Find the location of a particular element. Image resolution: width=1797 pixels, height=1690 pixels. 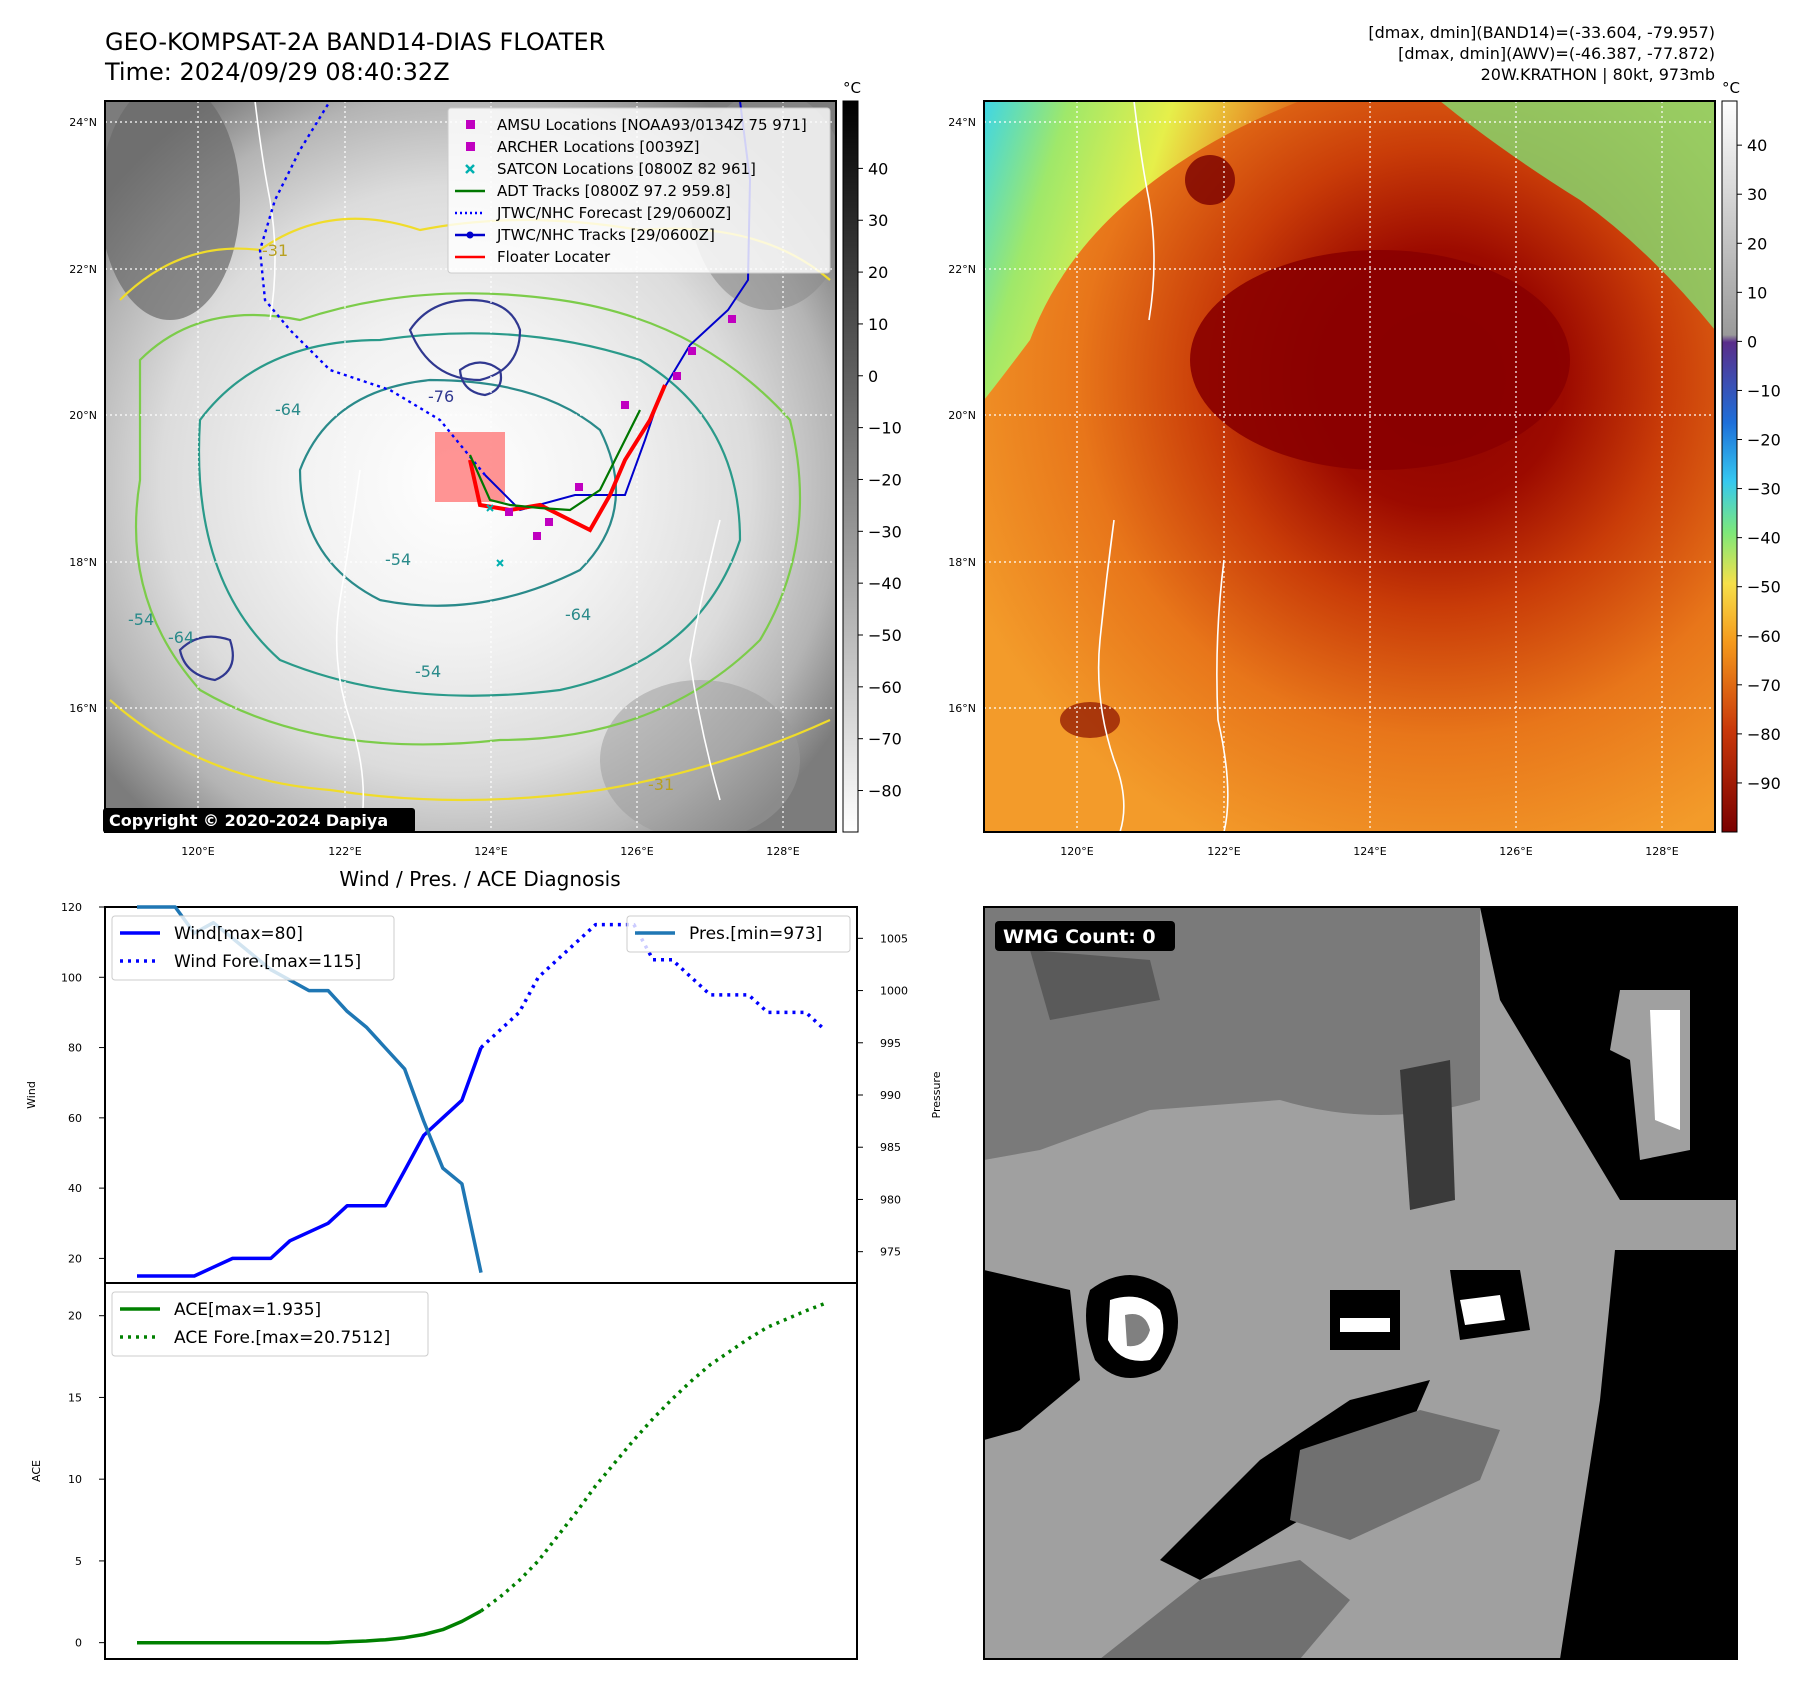

adt-track is located at coordinates (554, 460).